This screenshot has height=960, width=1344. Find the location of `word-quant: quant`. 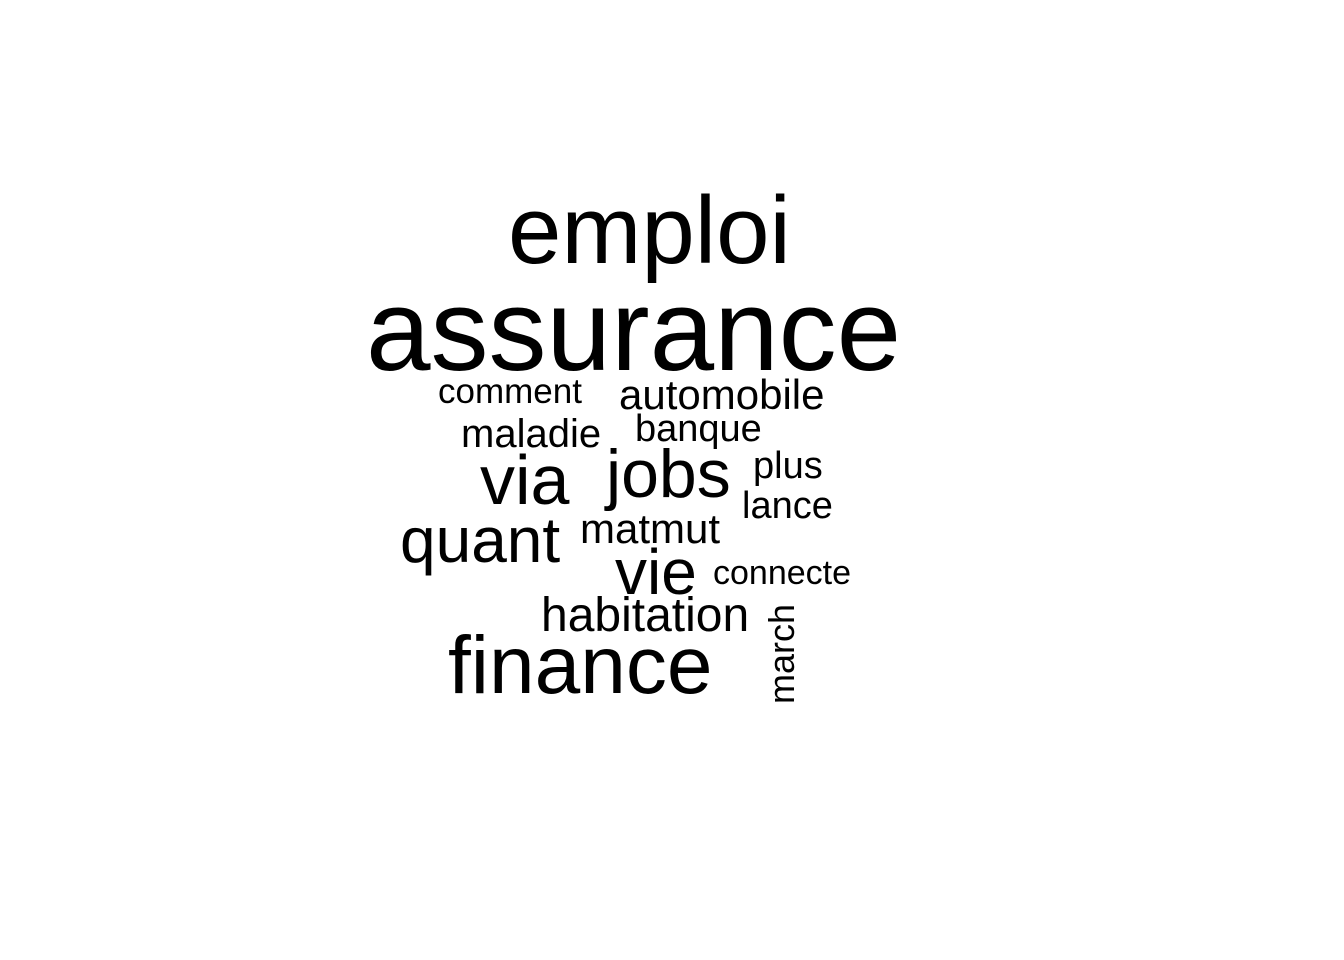

word-quant: quant is located at coordinates (480, 540).